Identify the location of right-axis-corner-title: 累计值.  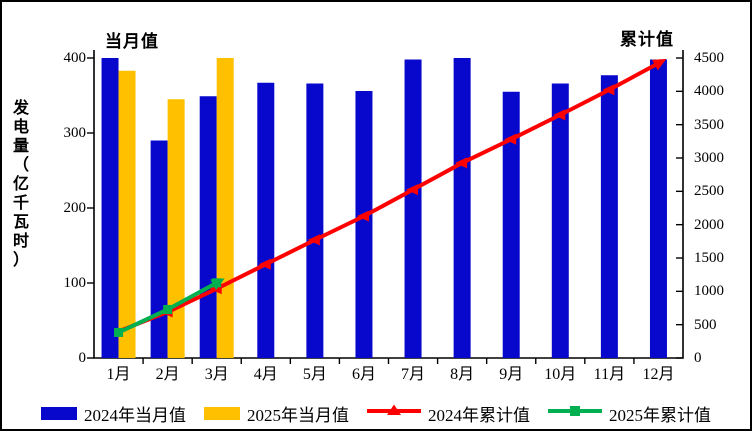
(647, 39).